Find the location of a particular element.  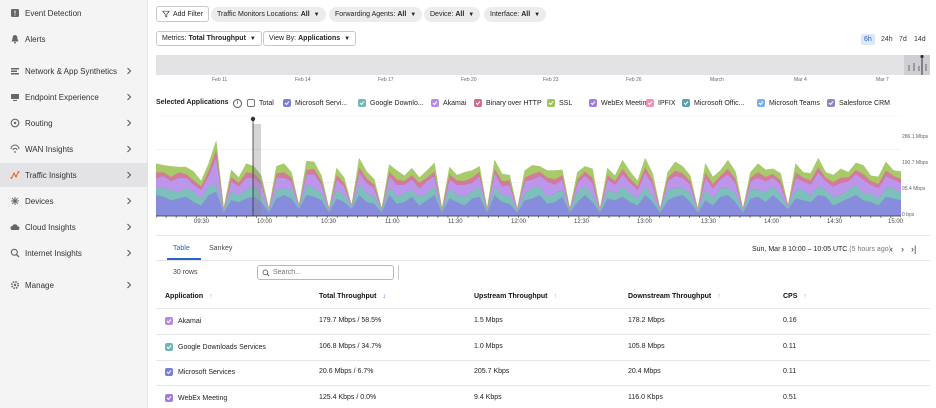

x-tick-label: 14:00 is located at coordinates (772, 222).